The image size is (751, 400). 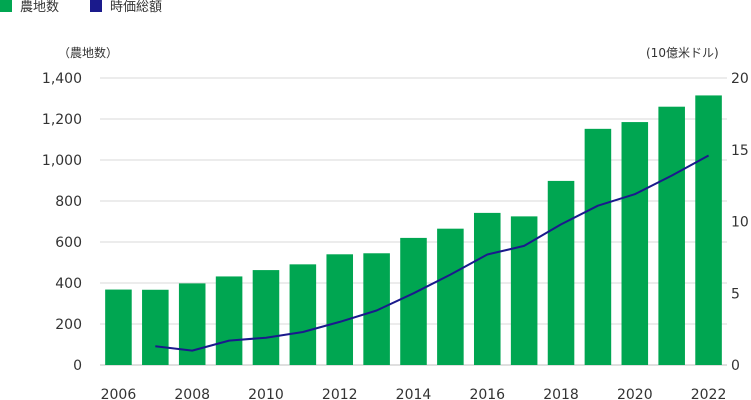 I want to click on bar-2011, so click(x=303, y=314).